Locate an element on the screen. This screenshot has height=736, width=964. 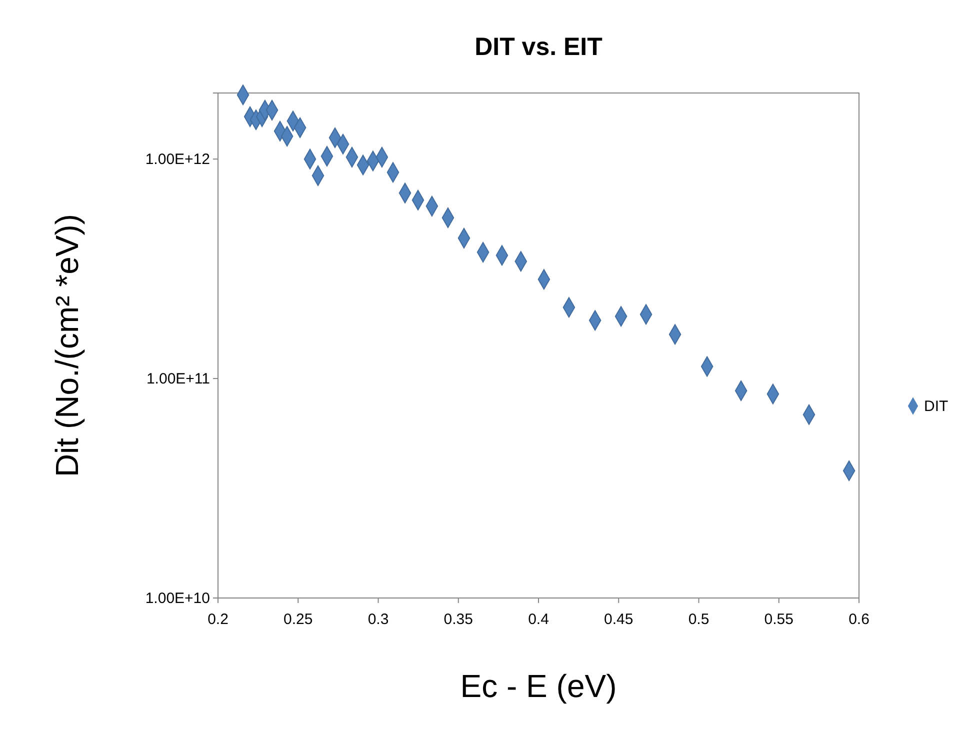
x-tick-label: 0.35 is located at coordinates (458, 619).